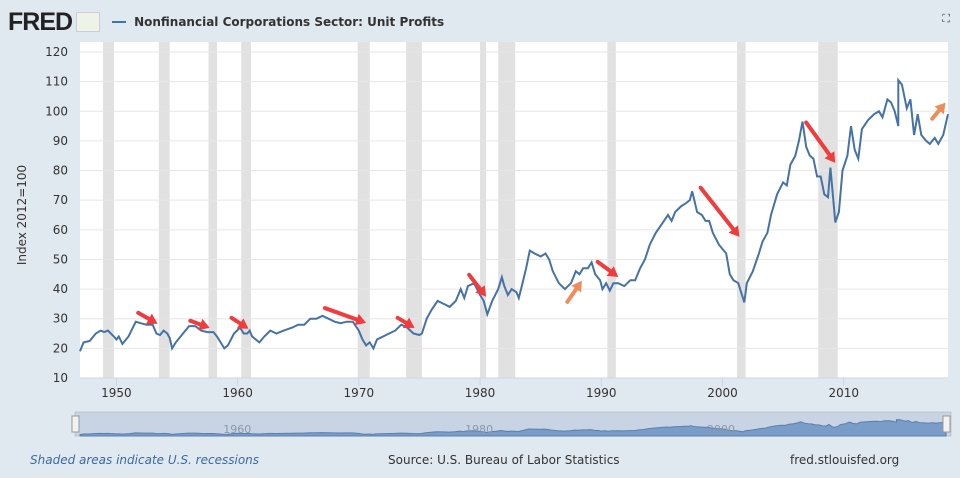  What do you see at coordinates (22, 215) in the screenshot?
I see `y-axis-label: Index 2012=100` at bounding box center [22, 215].